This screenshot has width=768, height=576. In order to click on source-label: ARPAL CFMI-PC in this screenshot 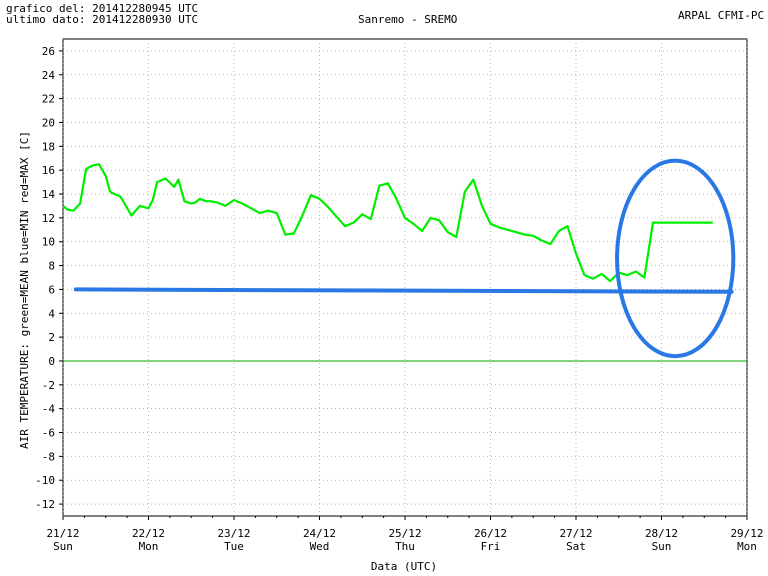, I will do `click(721, 15)`.